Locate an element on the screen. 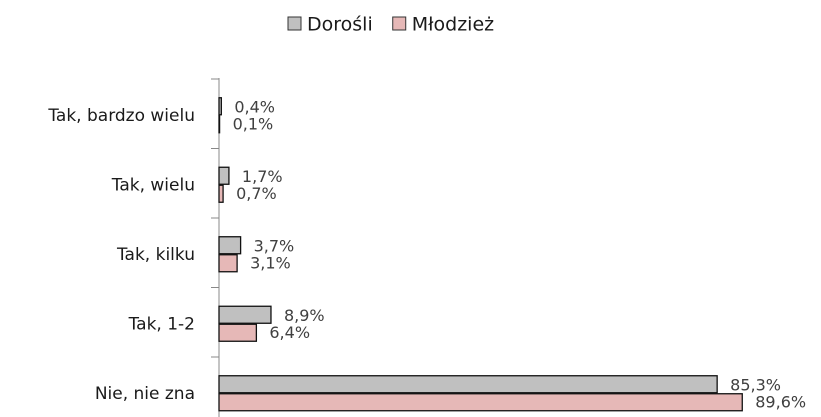  value-label: 1,7% is located at coordinates (262, 176).